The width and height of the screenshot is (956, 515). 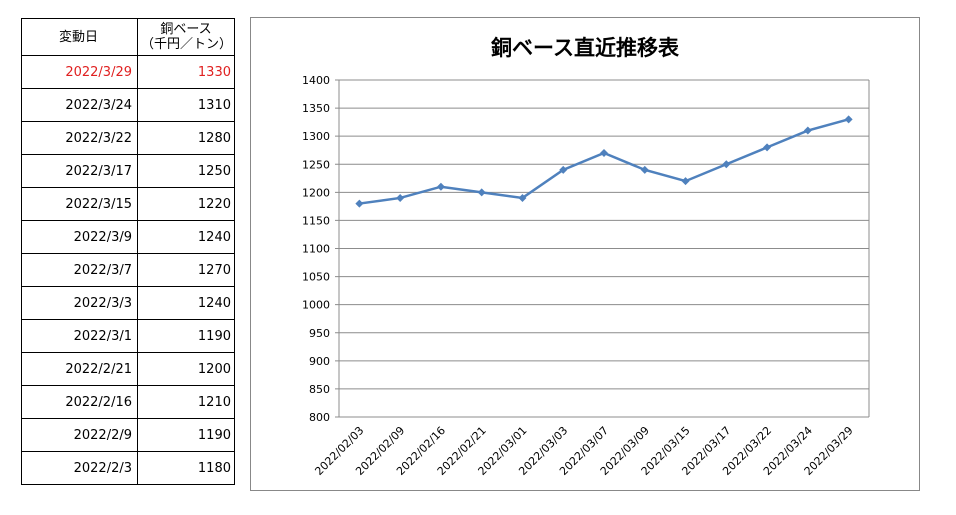 I want to click on header-copper-base: 銅ベース （千円／トン）, so click(x=186, y=37).